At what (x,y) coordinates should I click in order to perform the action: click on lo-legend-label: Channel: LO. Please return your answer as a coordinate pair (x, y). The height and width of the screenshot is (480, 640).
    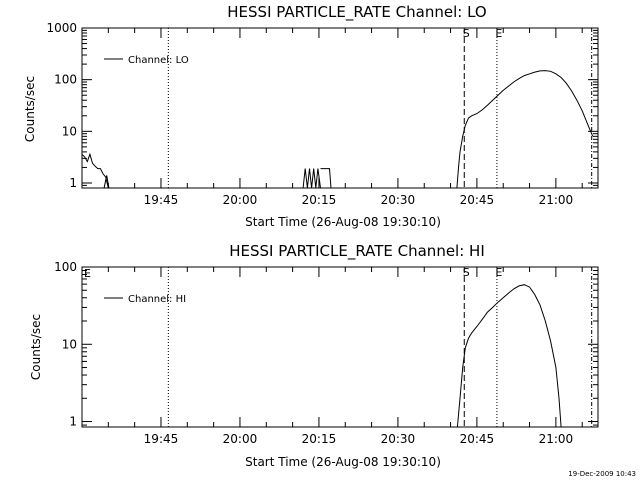
    Looking at the image, I should click on (158, 60).